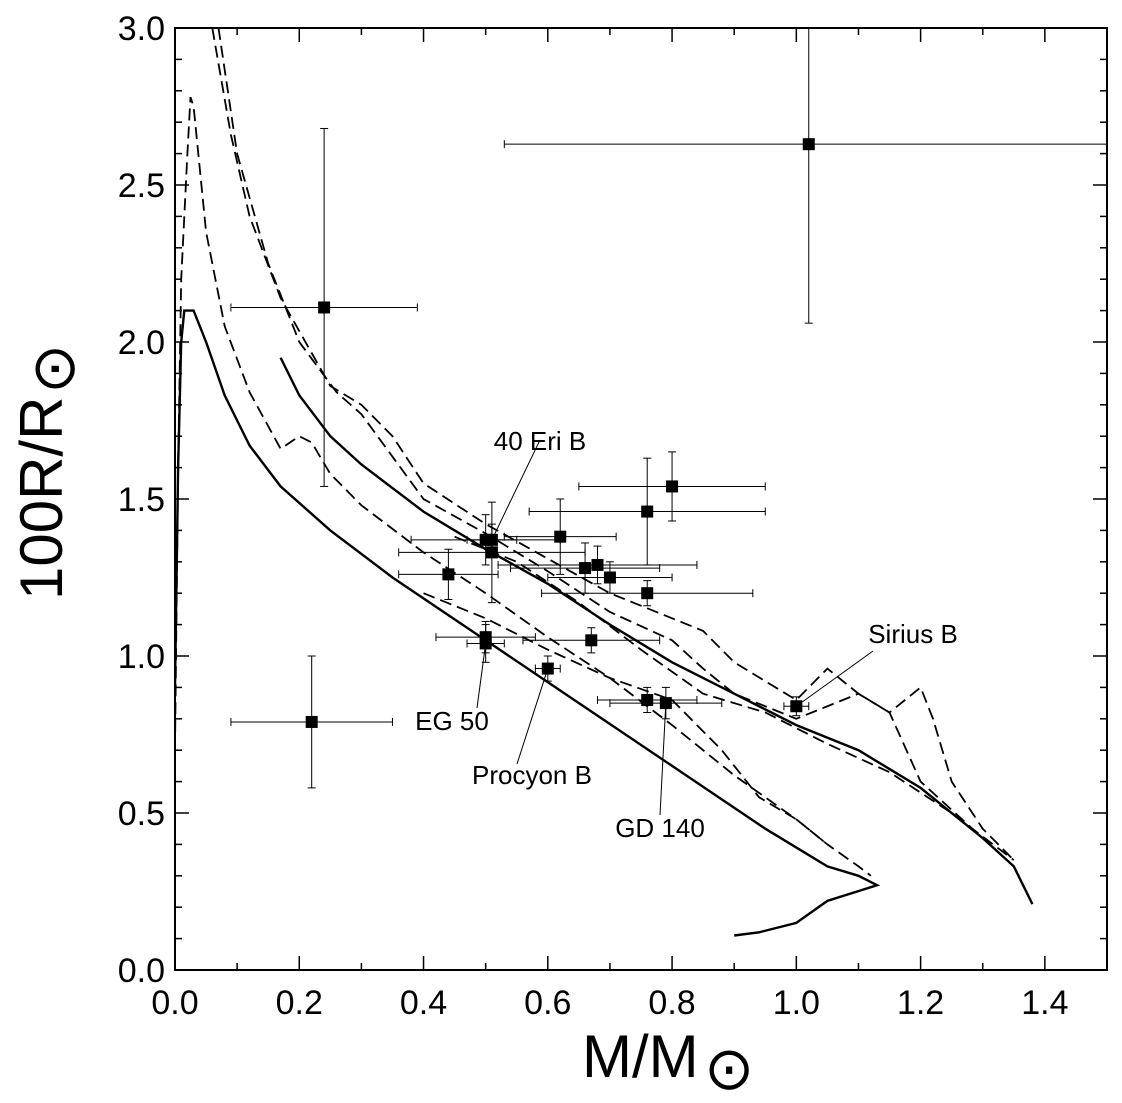  I want to click on y-axis-title-sub: ⊙, so click(53, 369).